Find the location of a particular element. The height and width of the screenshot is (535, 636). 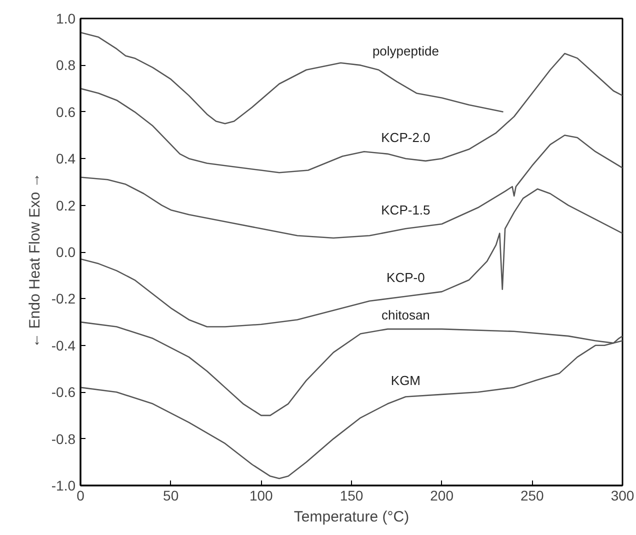

x-tick-label: 300 is located at coordinates (622, 496).